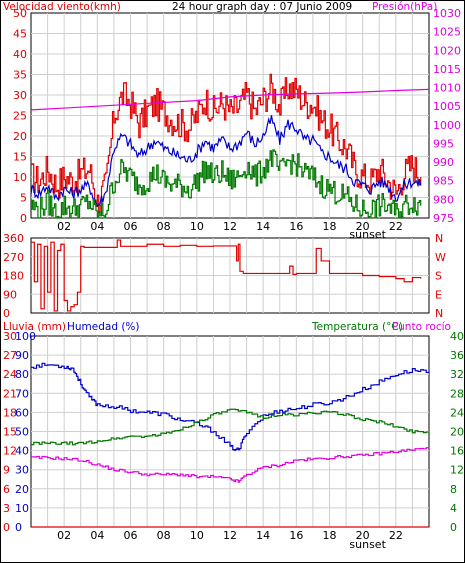 The width and height of the screenshot is (465, 563). What do you see at coordinates (10, 393) in the screenshot?
I see `y-tick-label: 21` at bounding box center [10, 393].